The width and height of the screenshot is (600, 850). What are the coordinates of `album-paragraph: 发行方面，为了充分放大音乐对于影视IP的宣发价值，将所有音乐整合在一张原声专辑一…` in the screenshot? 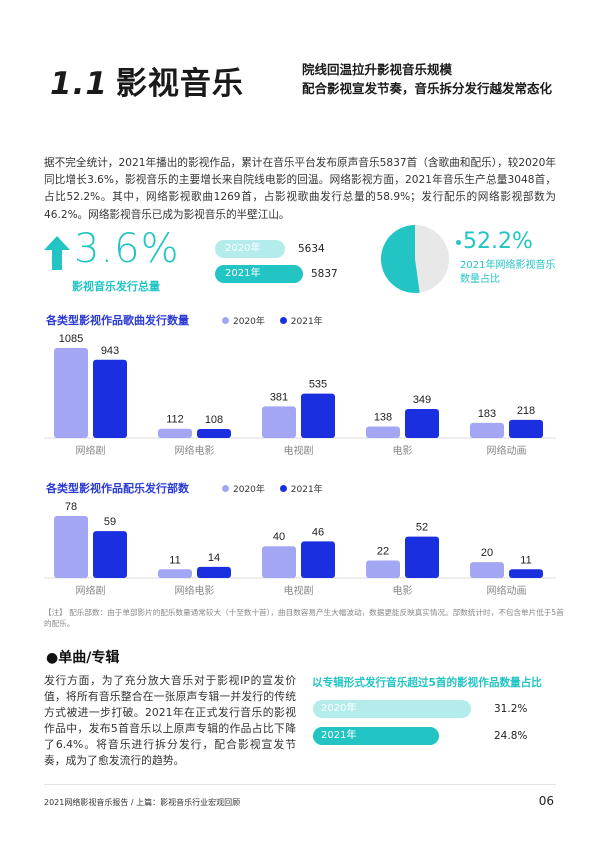 It's located at (170, 720).